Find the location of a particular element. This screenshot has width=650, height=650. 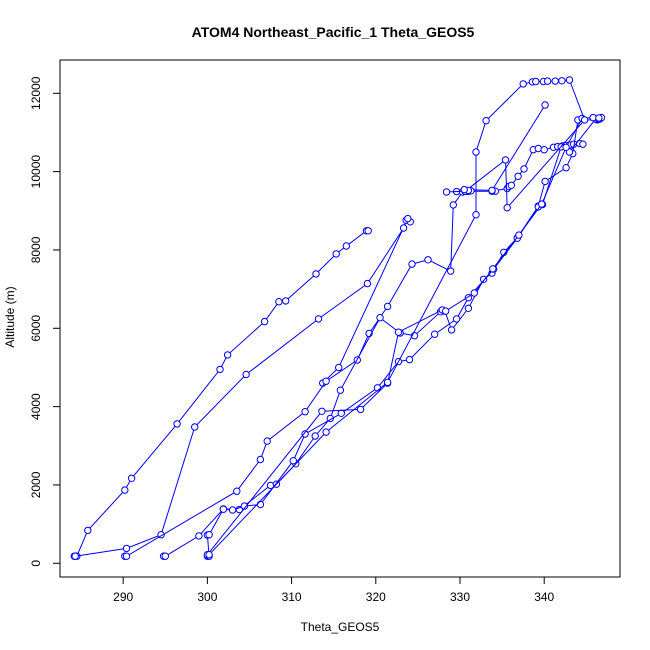

x-tick-label: 330 is located at coordinates (460, 597).